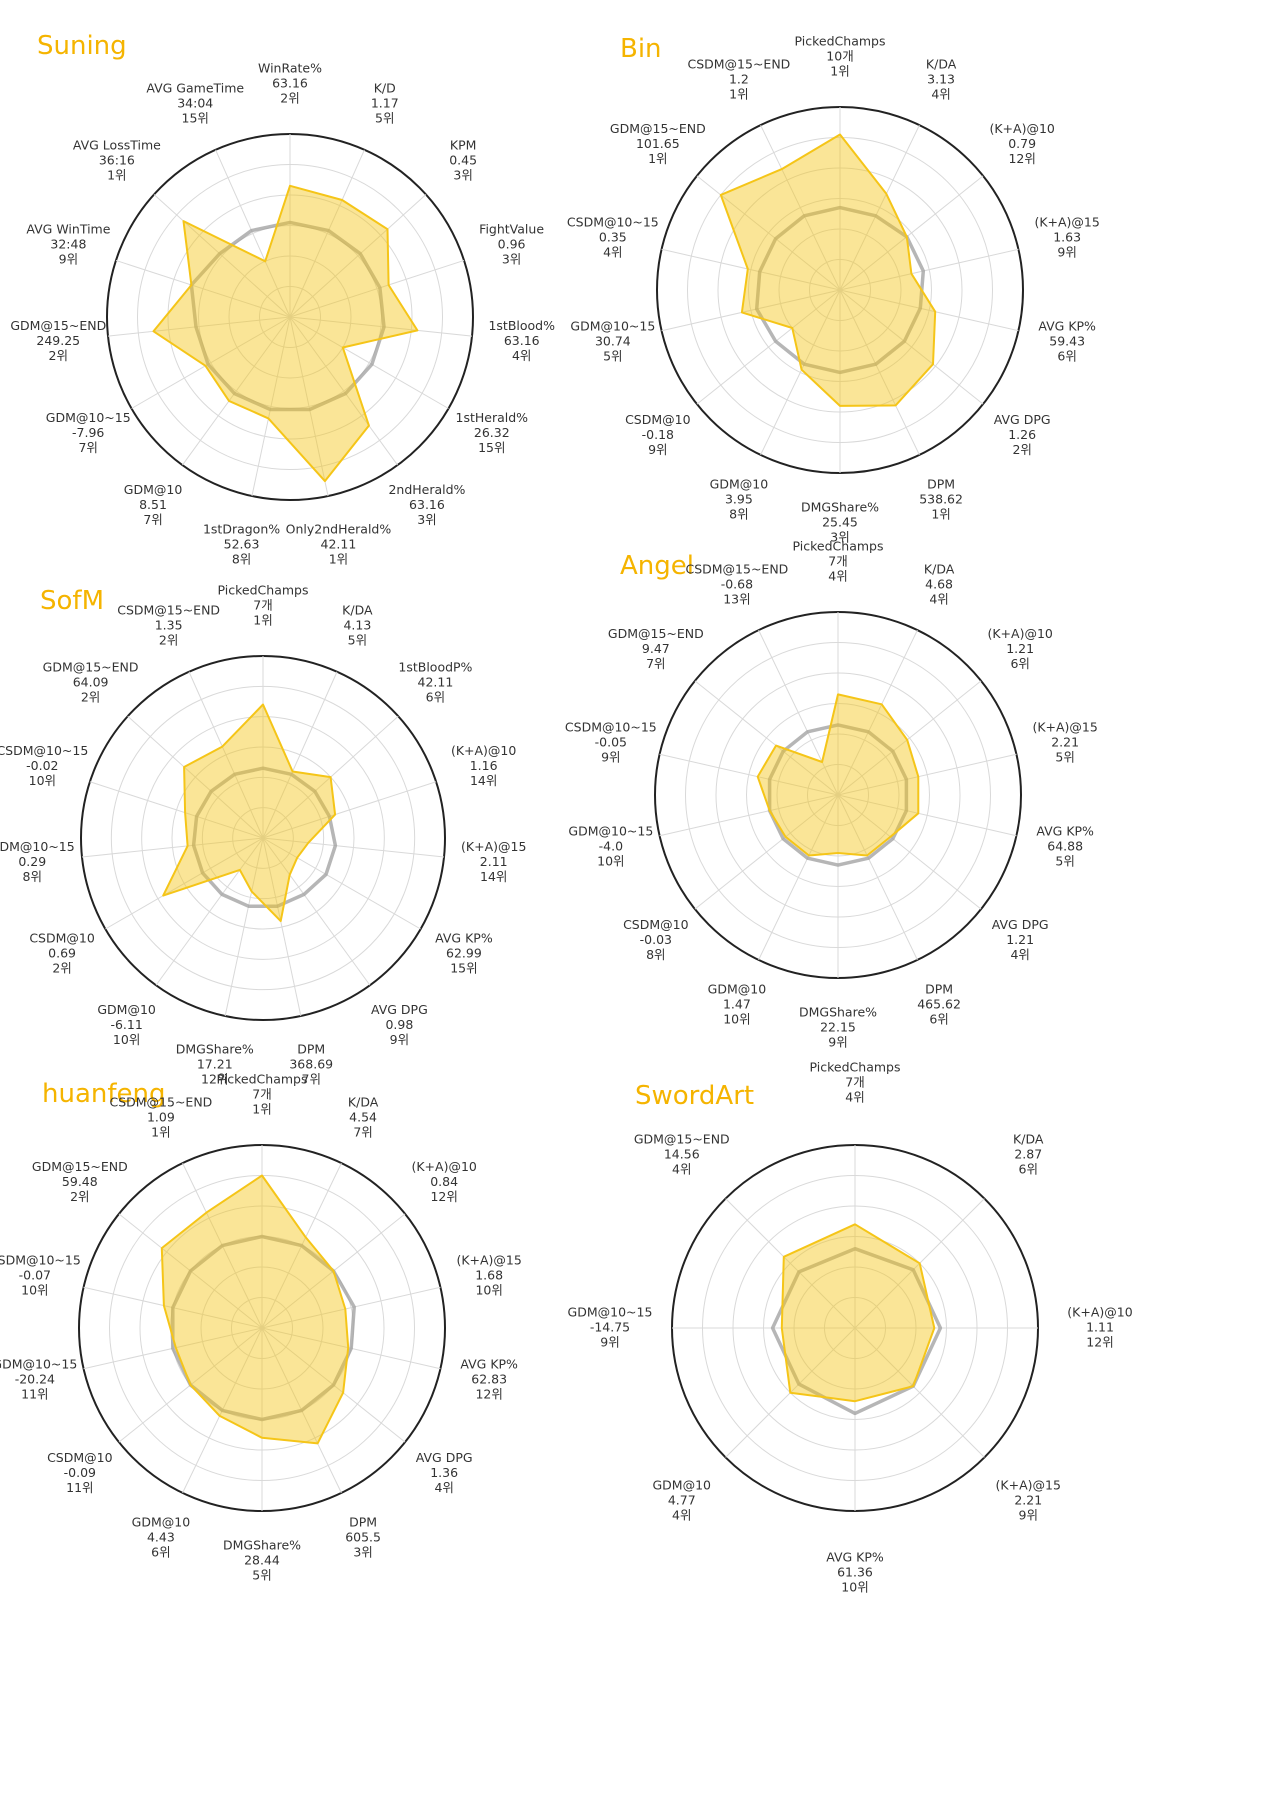 This screenshot has height=1801, width=1280. I want to click on average-line, so click(263, 1328).